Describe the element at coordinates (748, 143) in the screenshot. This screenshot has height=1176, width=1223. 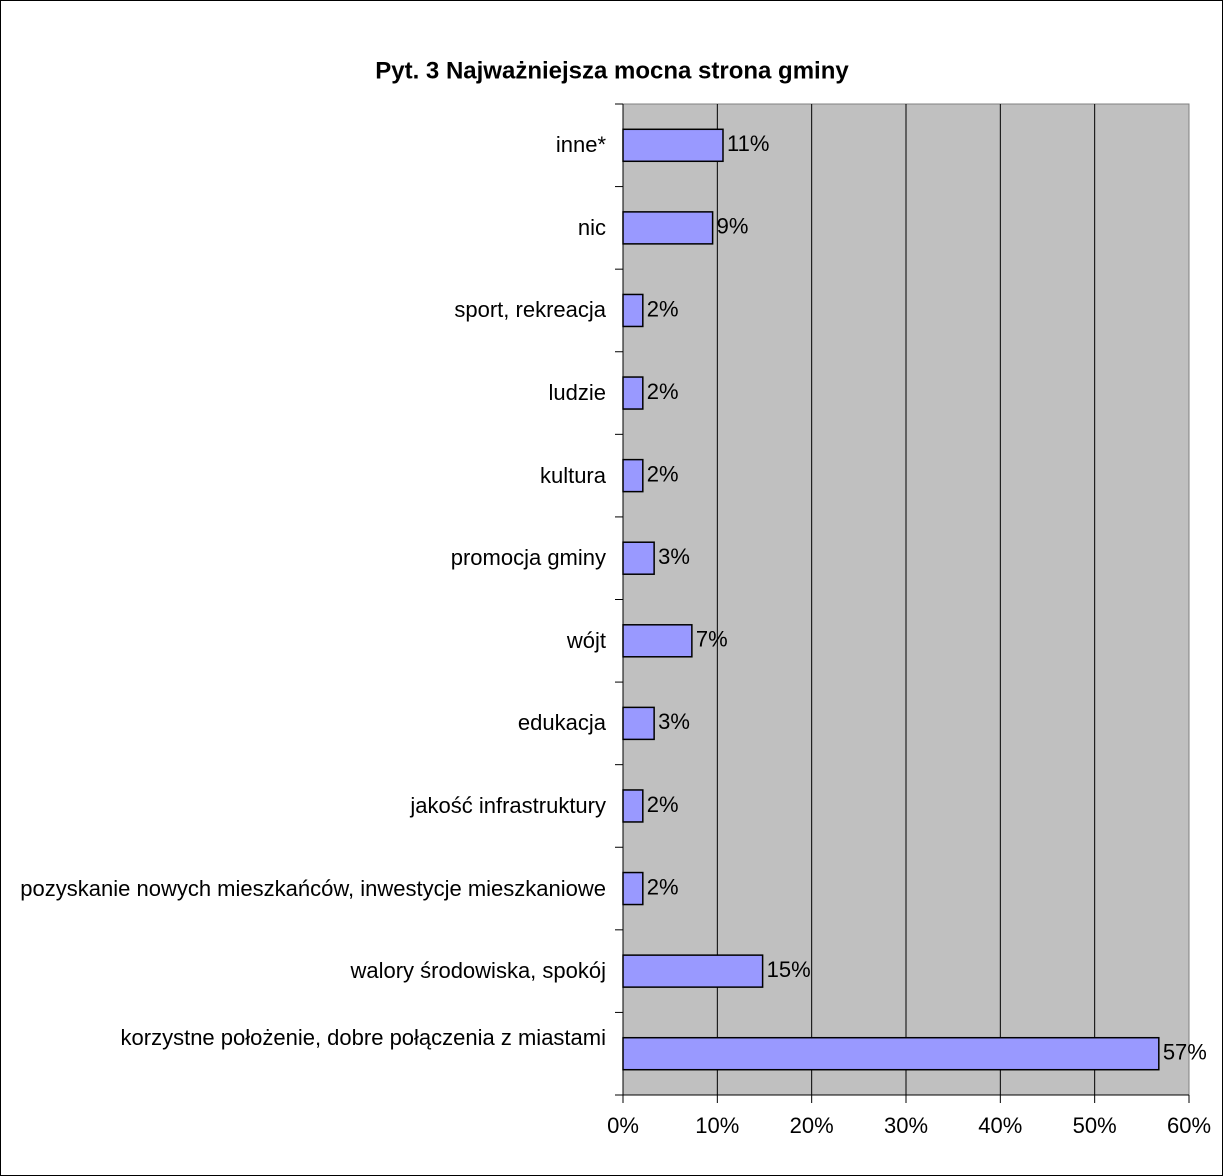
I see `value-label: 11%` at that location.